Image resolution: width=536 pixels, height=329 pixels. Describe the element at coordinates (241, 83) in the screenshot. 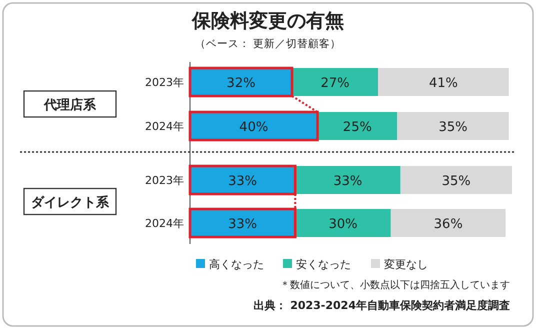

I see `data-label: 32%` at that location.